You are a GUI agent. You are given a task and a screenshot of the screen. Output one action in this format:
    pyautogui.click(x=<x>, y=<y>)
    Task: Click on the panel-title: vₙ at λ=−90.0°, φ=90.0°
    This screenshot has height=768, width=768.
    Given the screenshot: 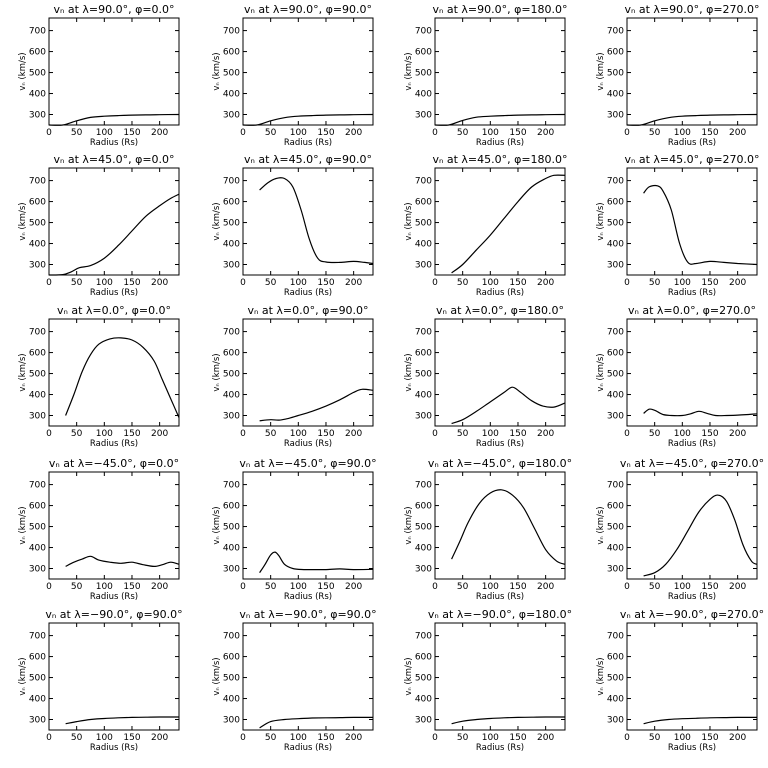 What is the action you would take?
    pyautogui.click(x=113, y=614)
    